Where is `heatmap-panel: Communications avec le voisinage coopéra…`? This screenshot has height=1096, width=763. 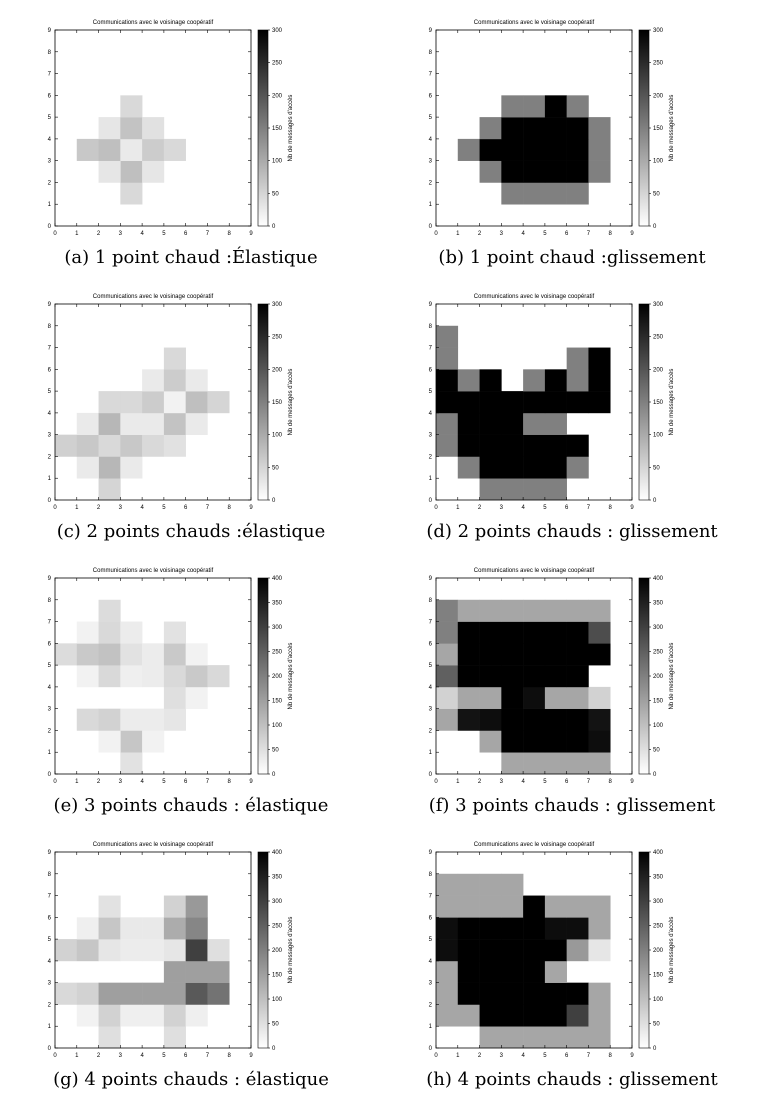 heatmap-panel: Communications avec le voisinage coopéra… is located at coordinates (572, 685).